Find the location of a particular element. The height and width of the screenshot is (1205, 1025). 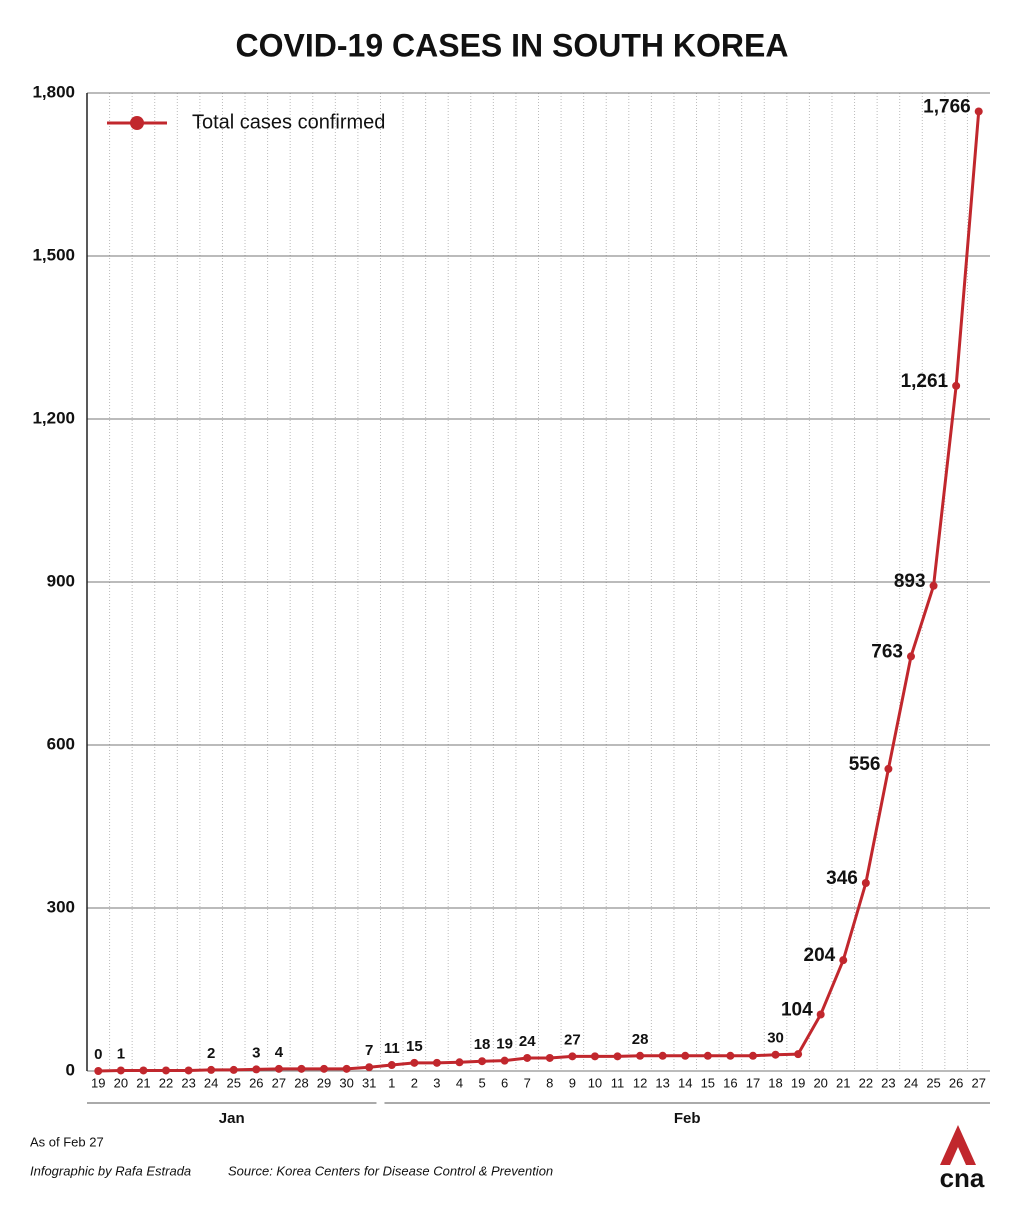

data-label: 7 is located at coordinates (369, 1050).